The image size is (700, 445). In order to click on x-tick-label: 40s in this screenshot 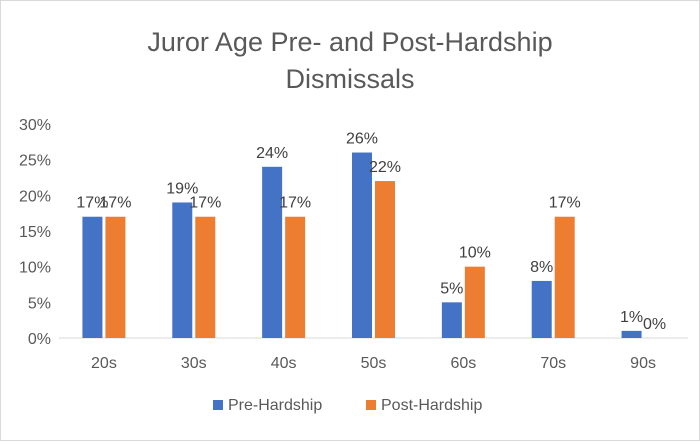, I will do `click(284, 363)`.